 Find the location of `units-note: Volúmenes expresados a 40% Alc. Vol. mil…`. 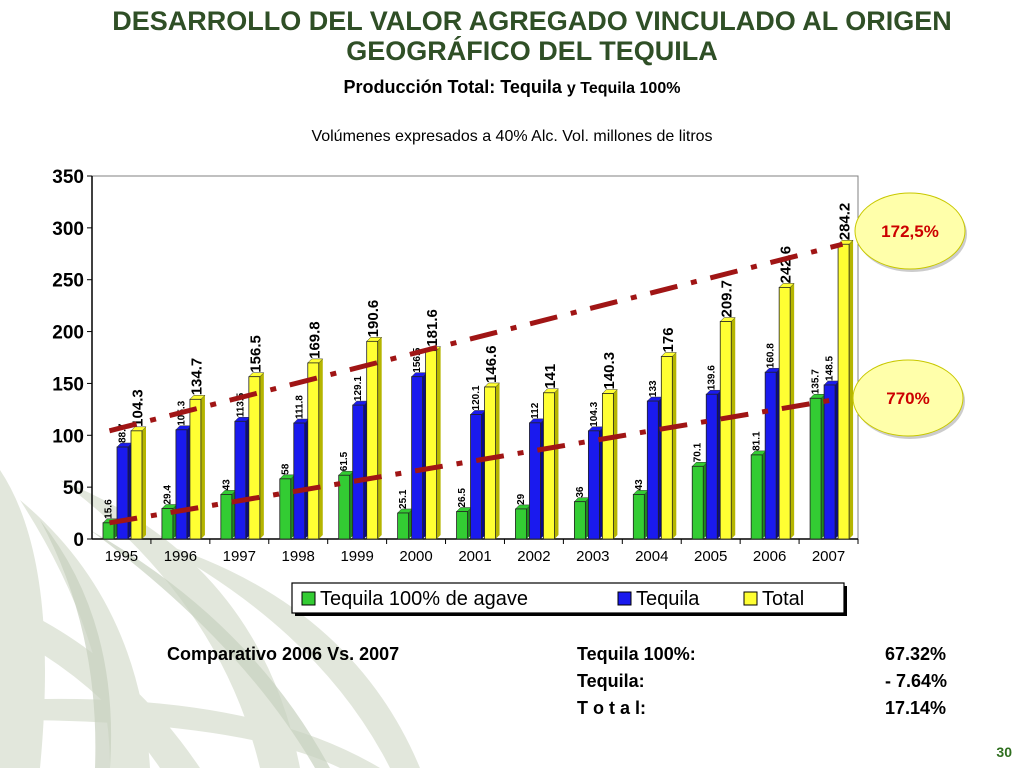

units-note: Volúmenes expresados a 40% Alc. Vol. mil… is located at coordinates (512, 136).